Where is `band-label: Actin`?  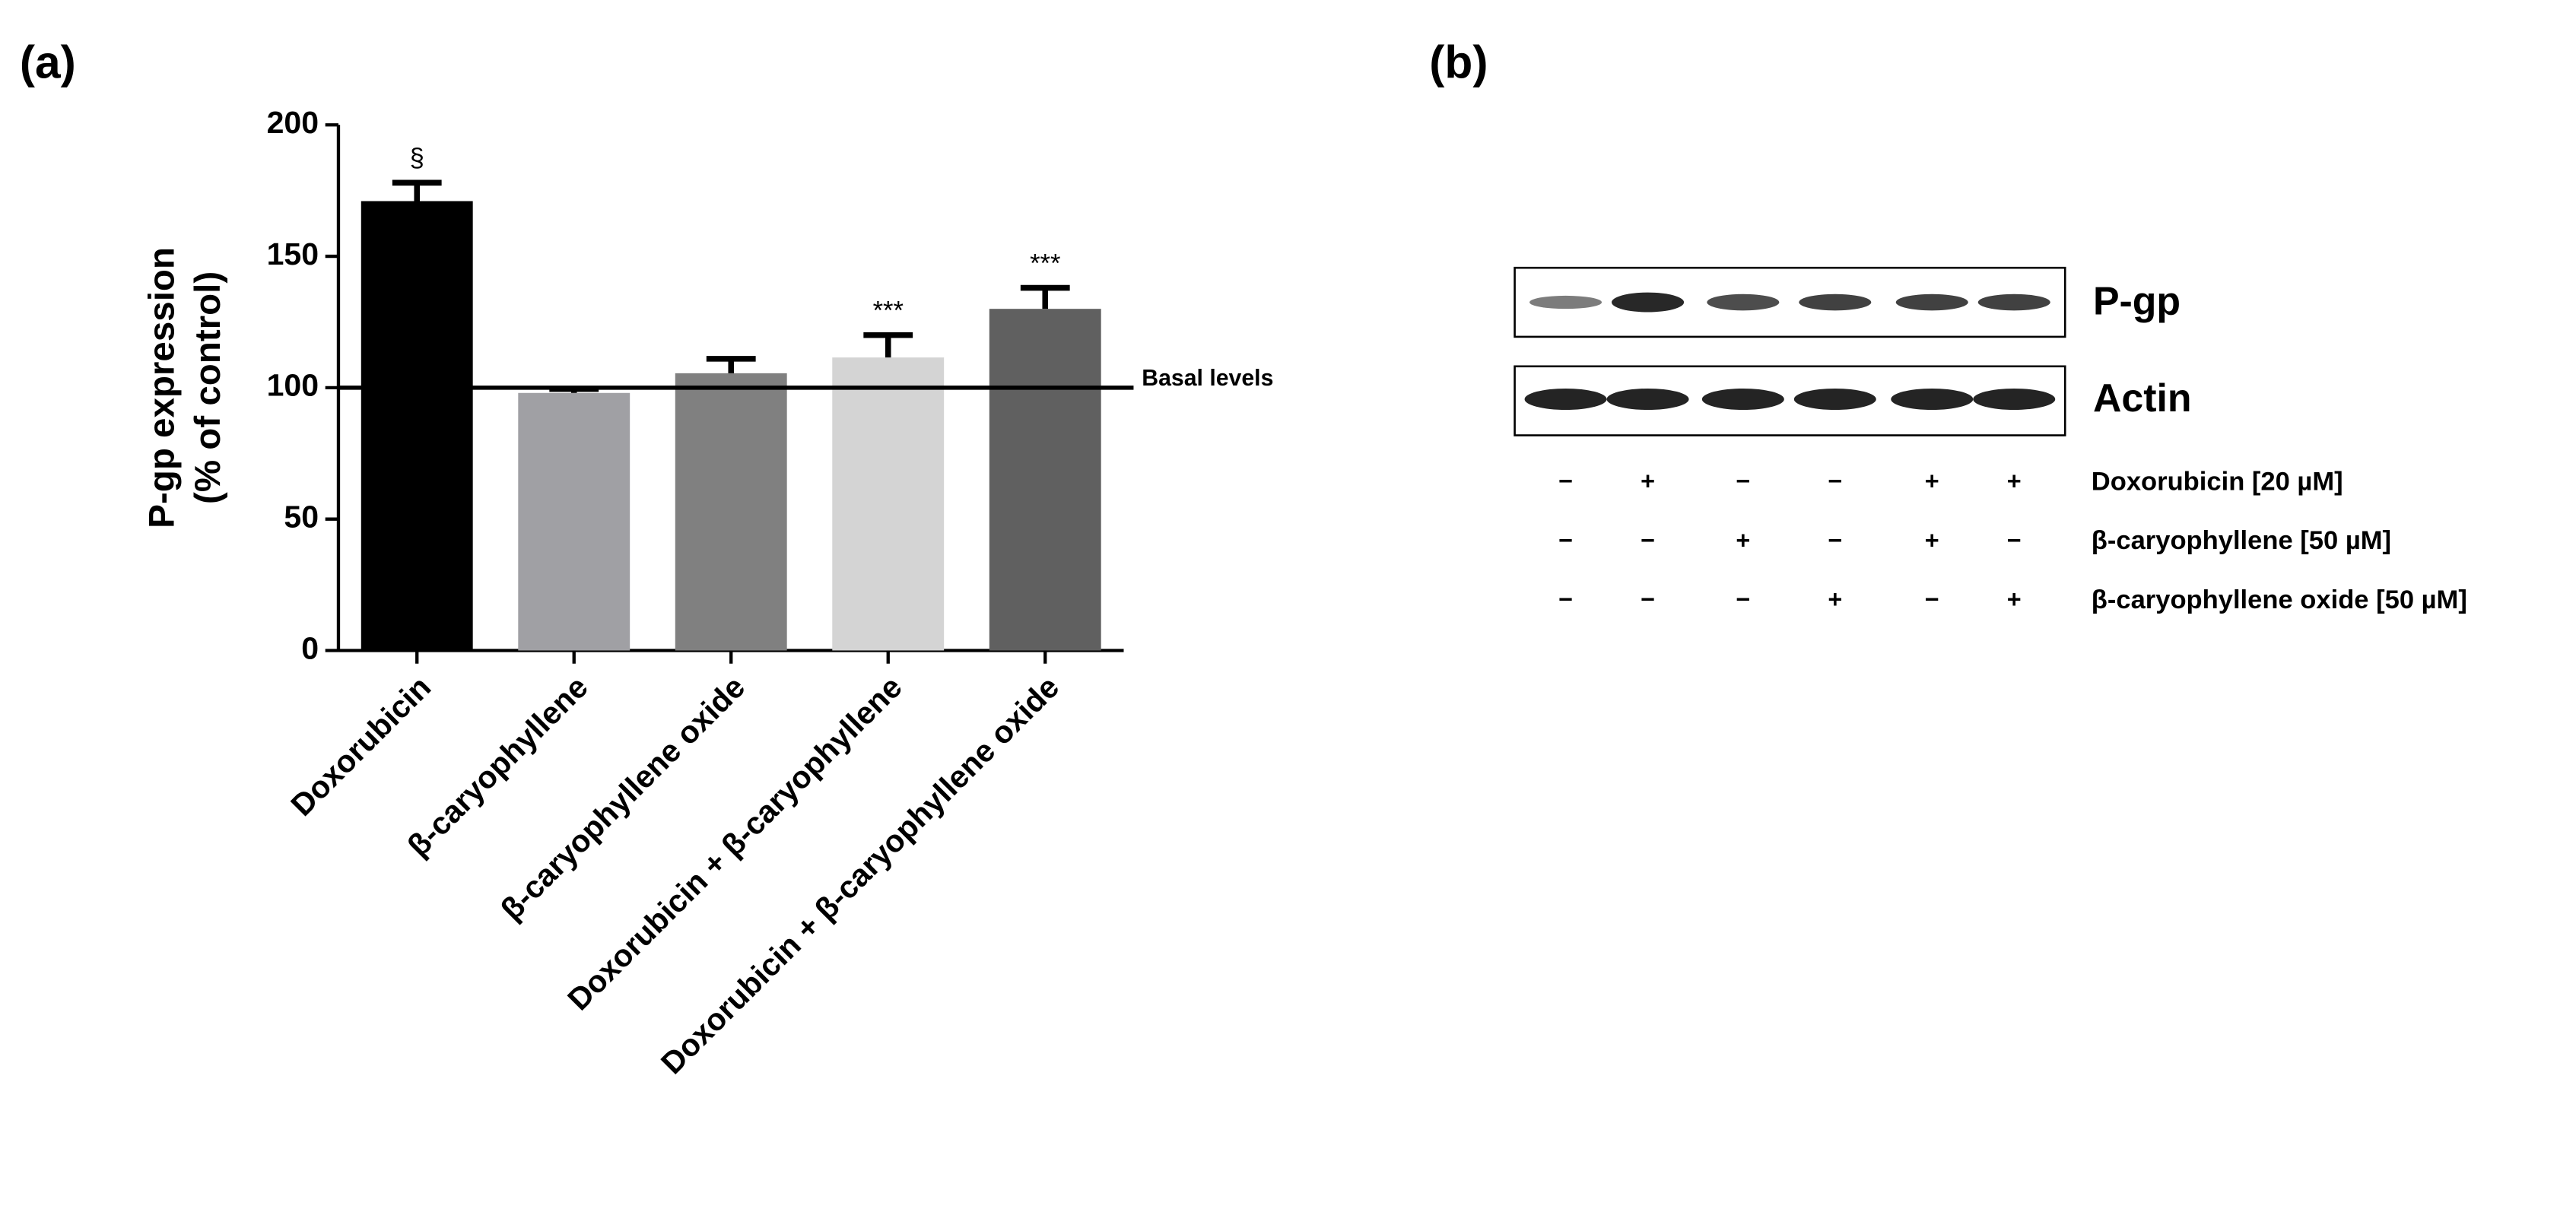 band-label: Actin is located at coordinates (2142, 398).